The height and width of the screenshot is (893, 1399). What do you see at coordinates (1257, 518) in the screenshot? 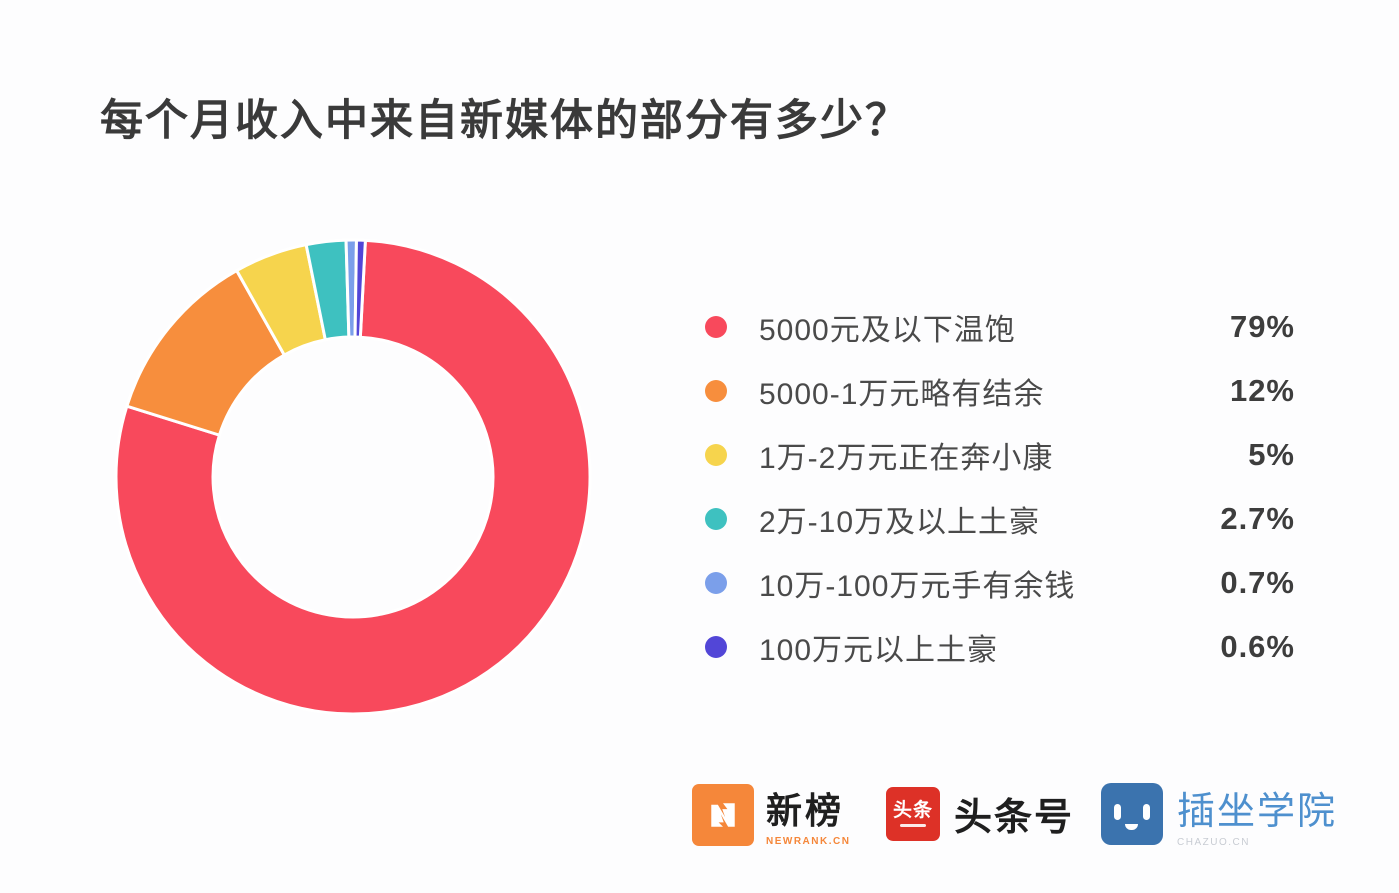
I see `legend-value: 2.7%` at bounding box center [1257, 518].